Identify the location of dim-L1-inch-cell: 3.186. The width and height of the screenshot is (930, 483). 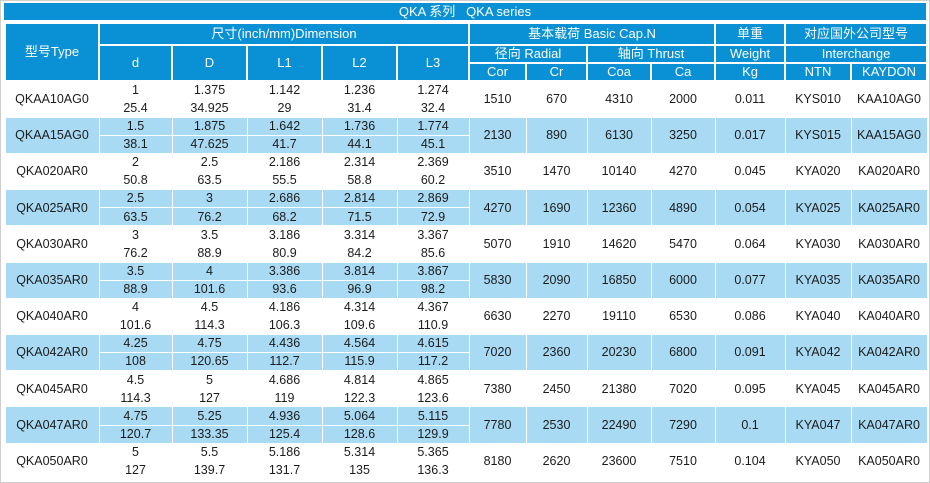
(284, 235).